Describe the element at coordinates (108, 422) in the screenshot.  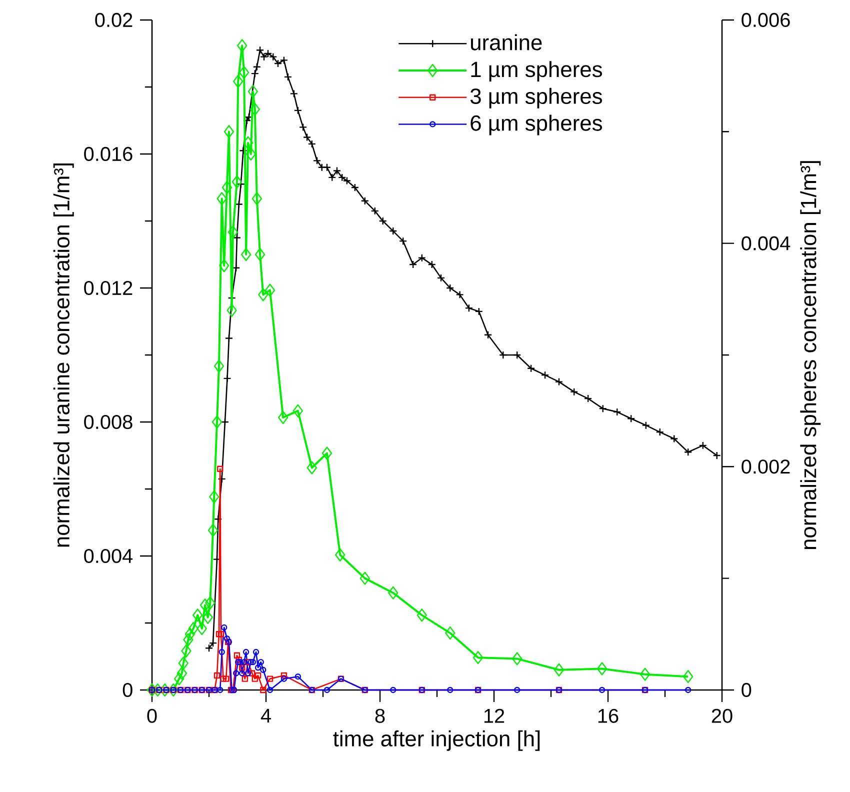
I see `y-tick-label: 0.008` at that location.